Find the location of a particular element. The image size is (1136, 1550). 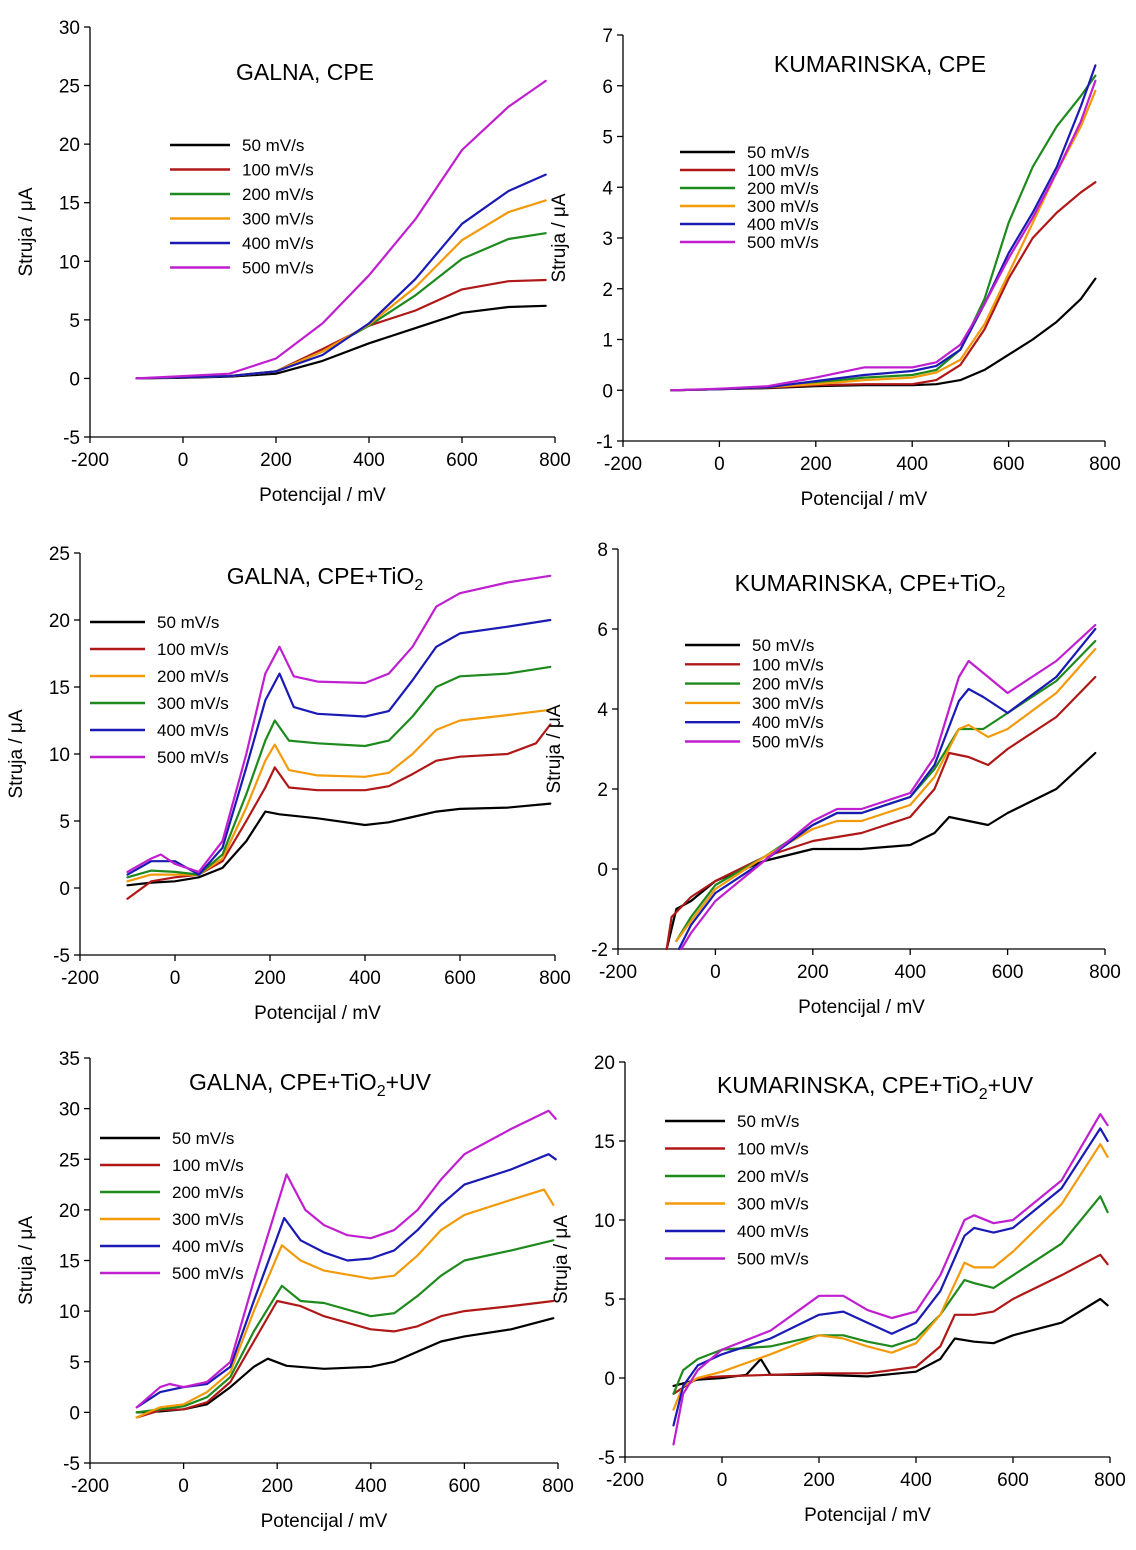

y-tick-label: 35 is located at coordinates (69, 1059).